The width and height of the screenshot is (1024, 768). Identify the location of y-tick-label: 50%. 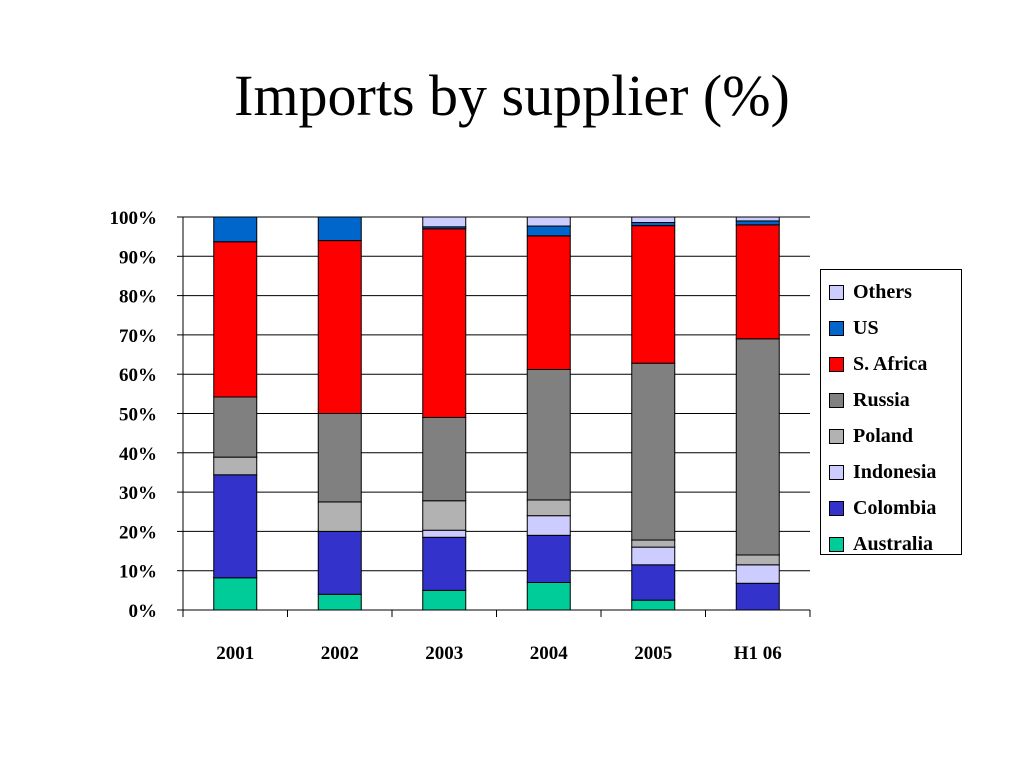
(138, 415).